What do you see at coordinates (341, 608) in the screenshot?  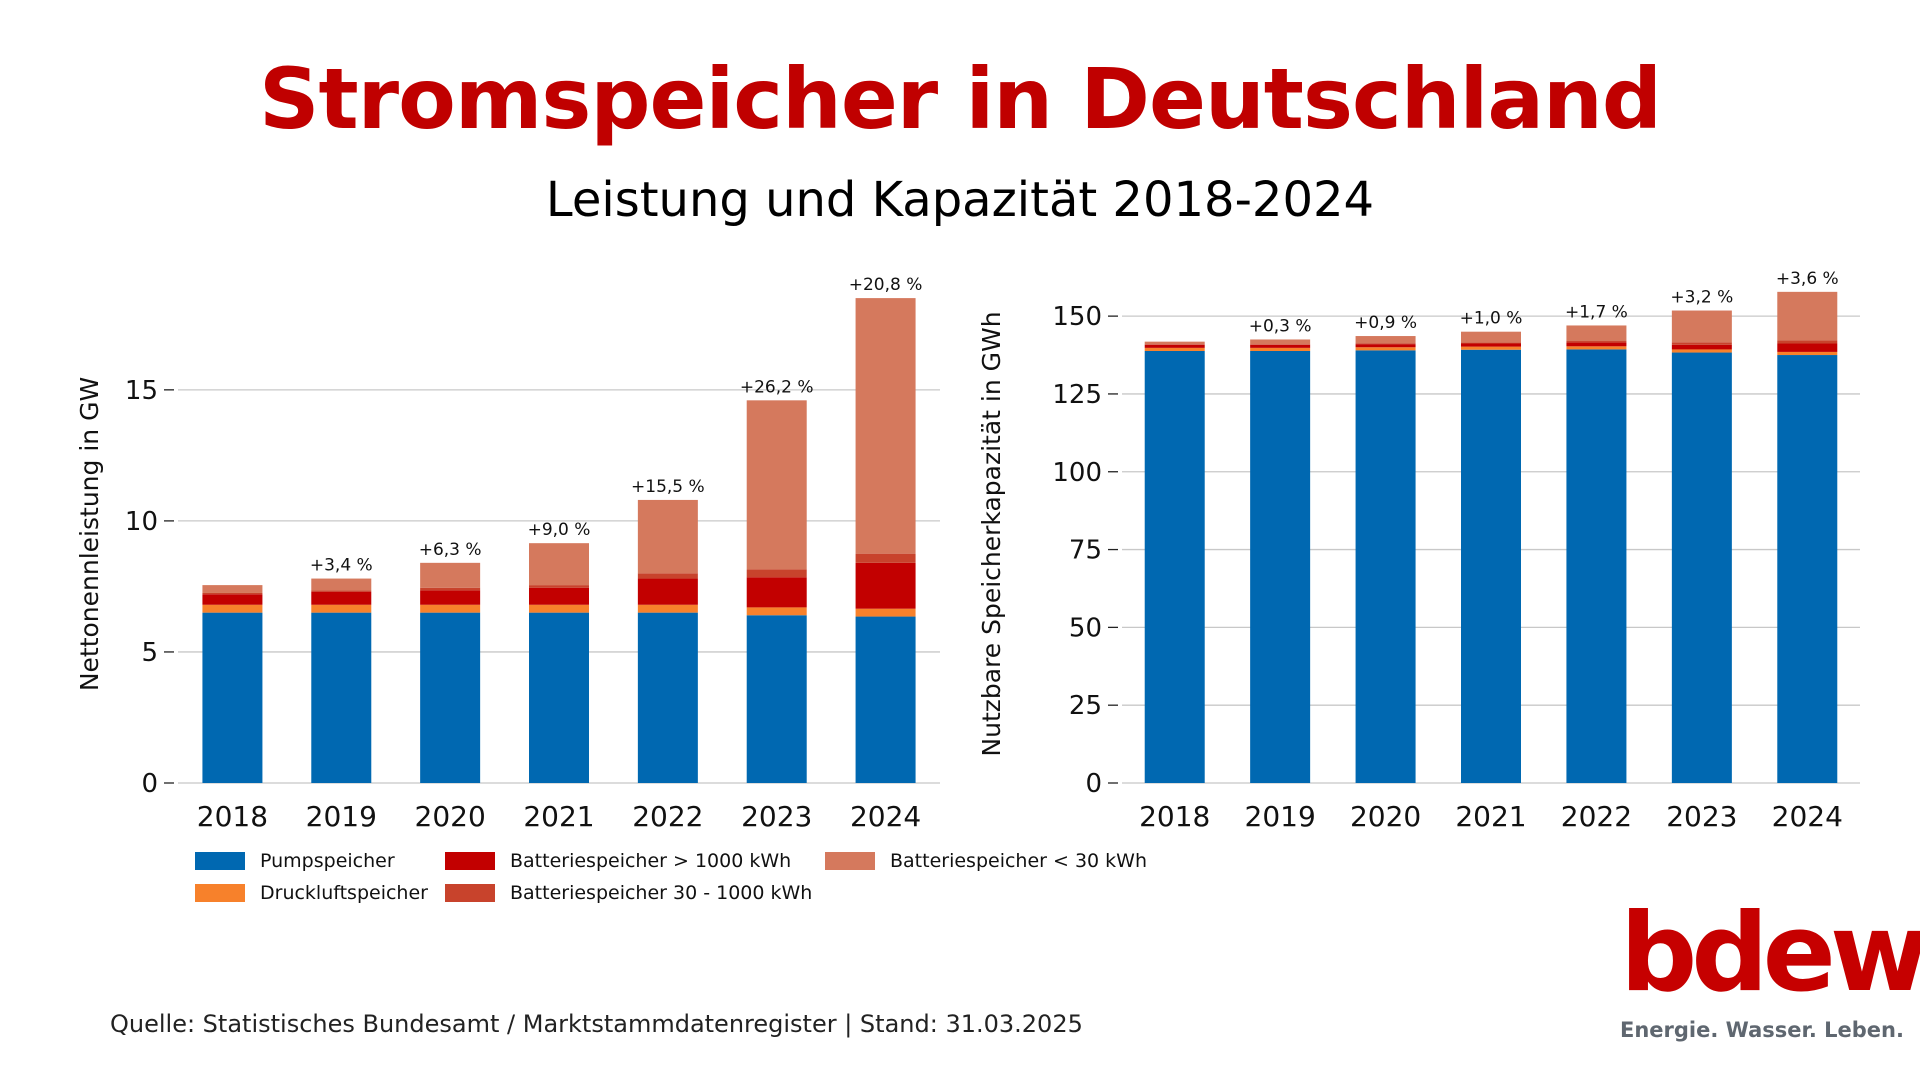 I see `left-chart-bar-druckluftspeicher-2019` at bounding box center [341, 608].